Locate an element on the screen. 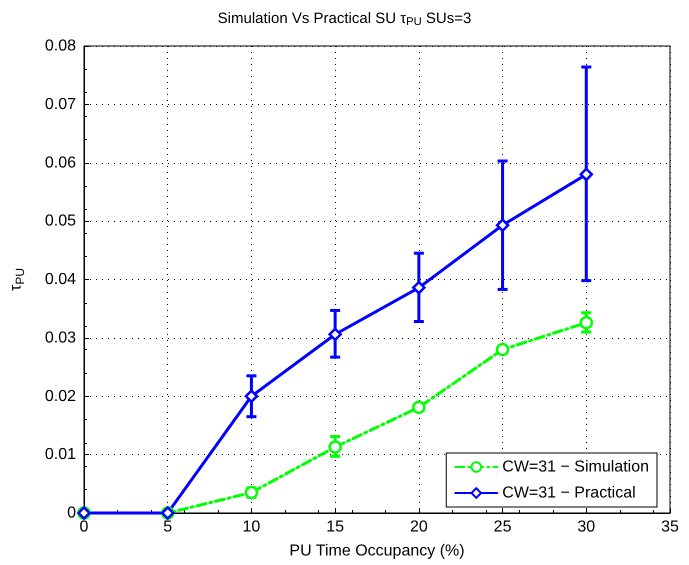 This screenshot has width=689, height=565. y-axis-title: τPU is located at coordinates (17, 279).